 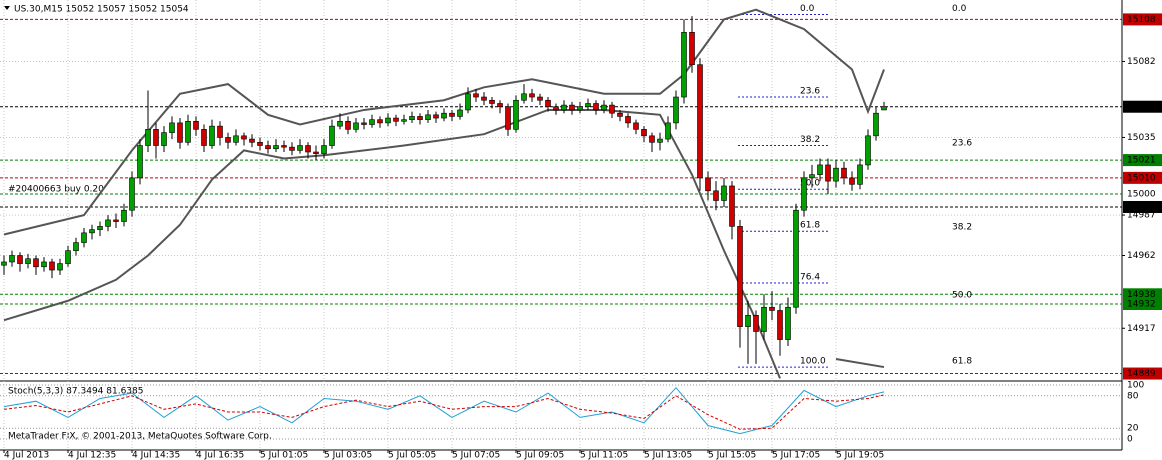 I want to click on trade-label: #20400663 buy 0.20, so click(x=56, y=190).